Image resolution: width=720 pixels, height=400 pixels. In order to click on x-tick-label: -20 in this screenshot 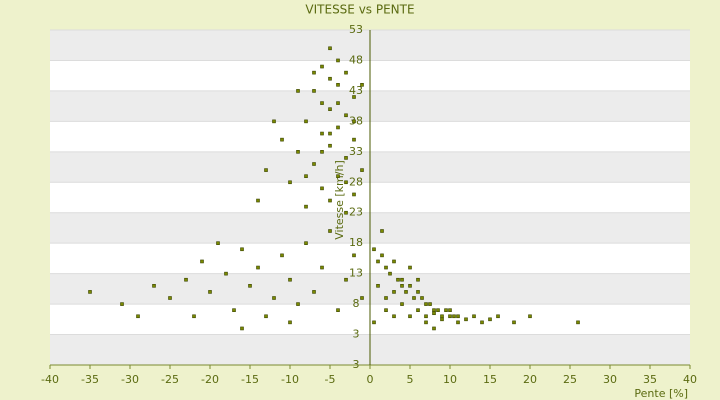, I will do `click(210, 379)`.